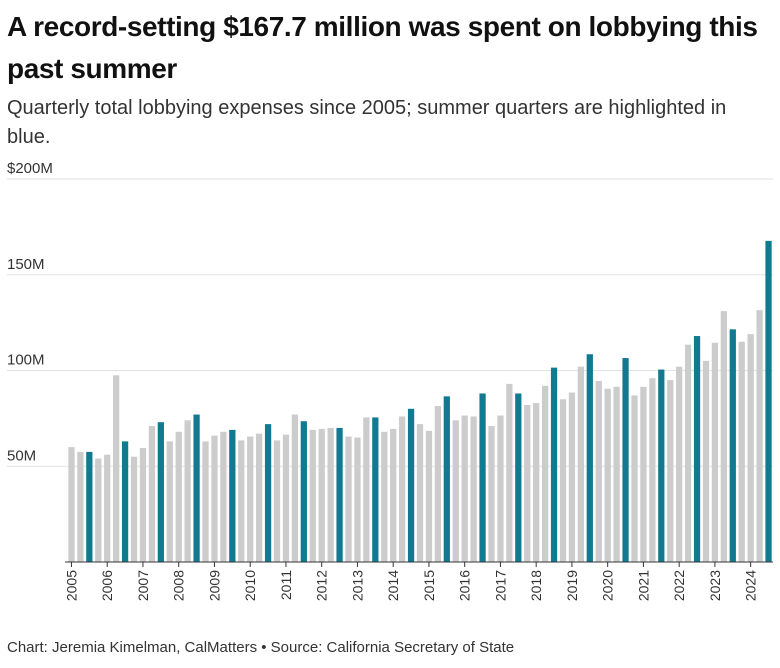 The image size is (780, 668). Describe the element at coordinates (71, 585) in the screenshot. I see `x-tick-label: 2005` at that location.